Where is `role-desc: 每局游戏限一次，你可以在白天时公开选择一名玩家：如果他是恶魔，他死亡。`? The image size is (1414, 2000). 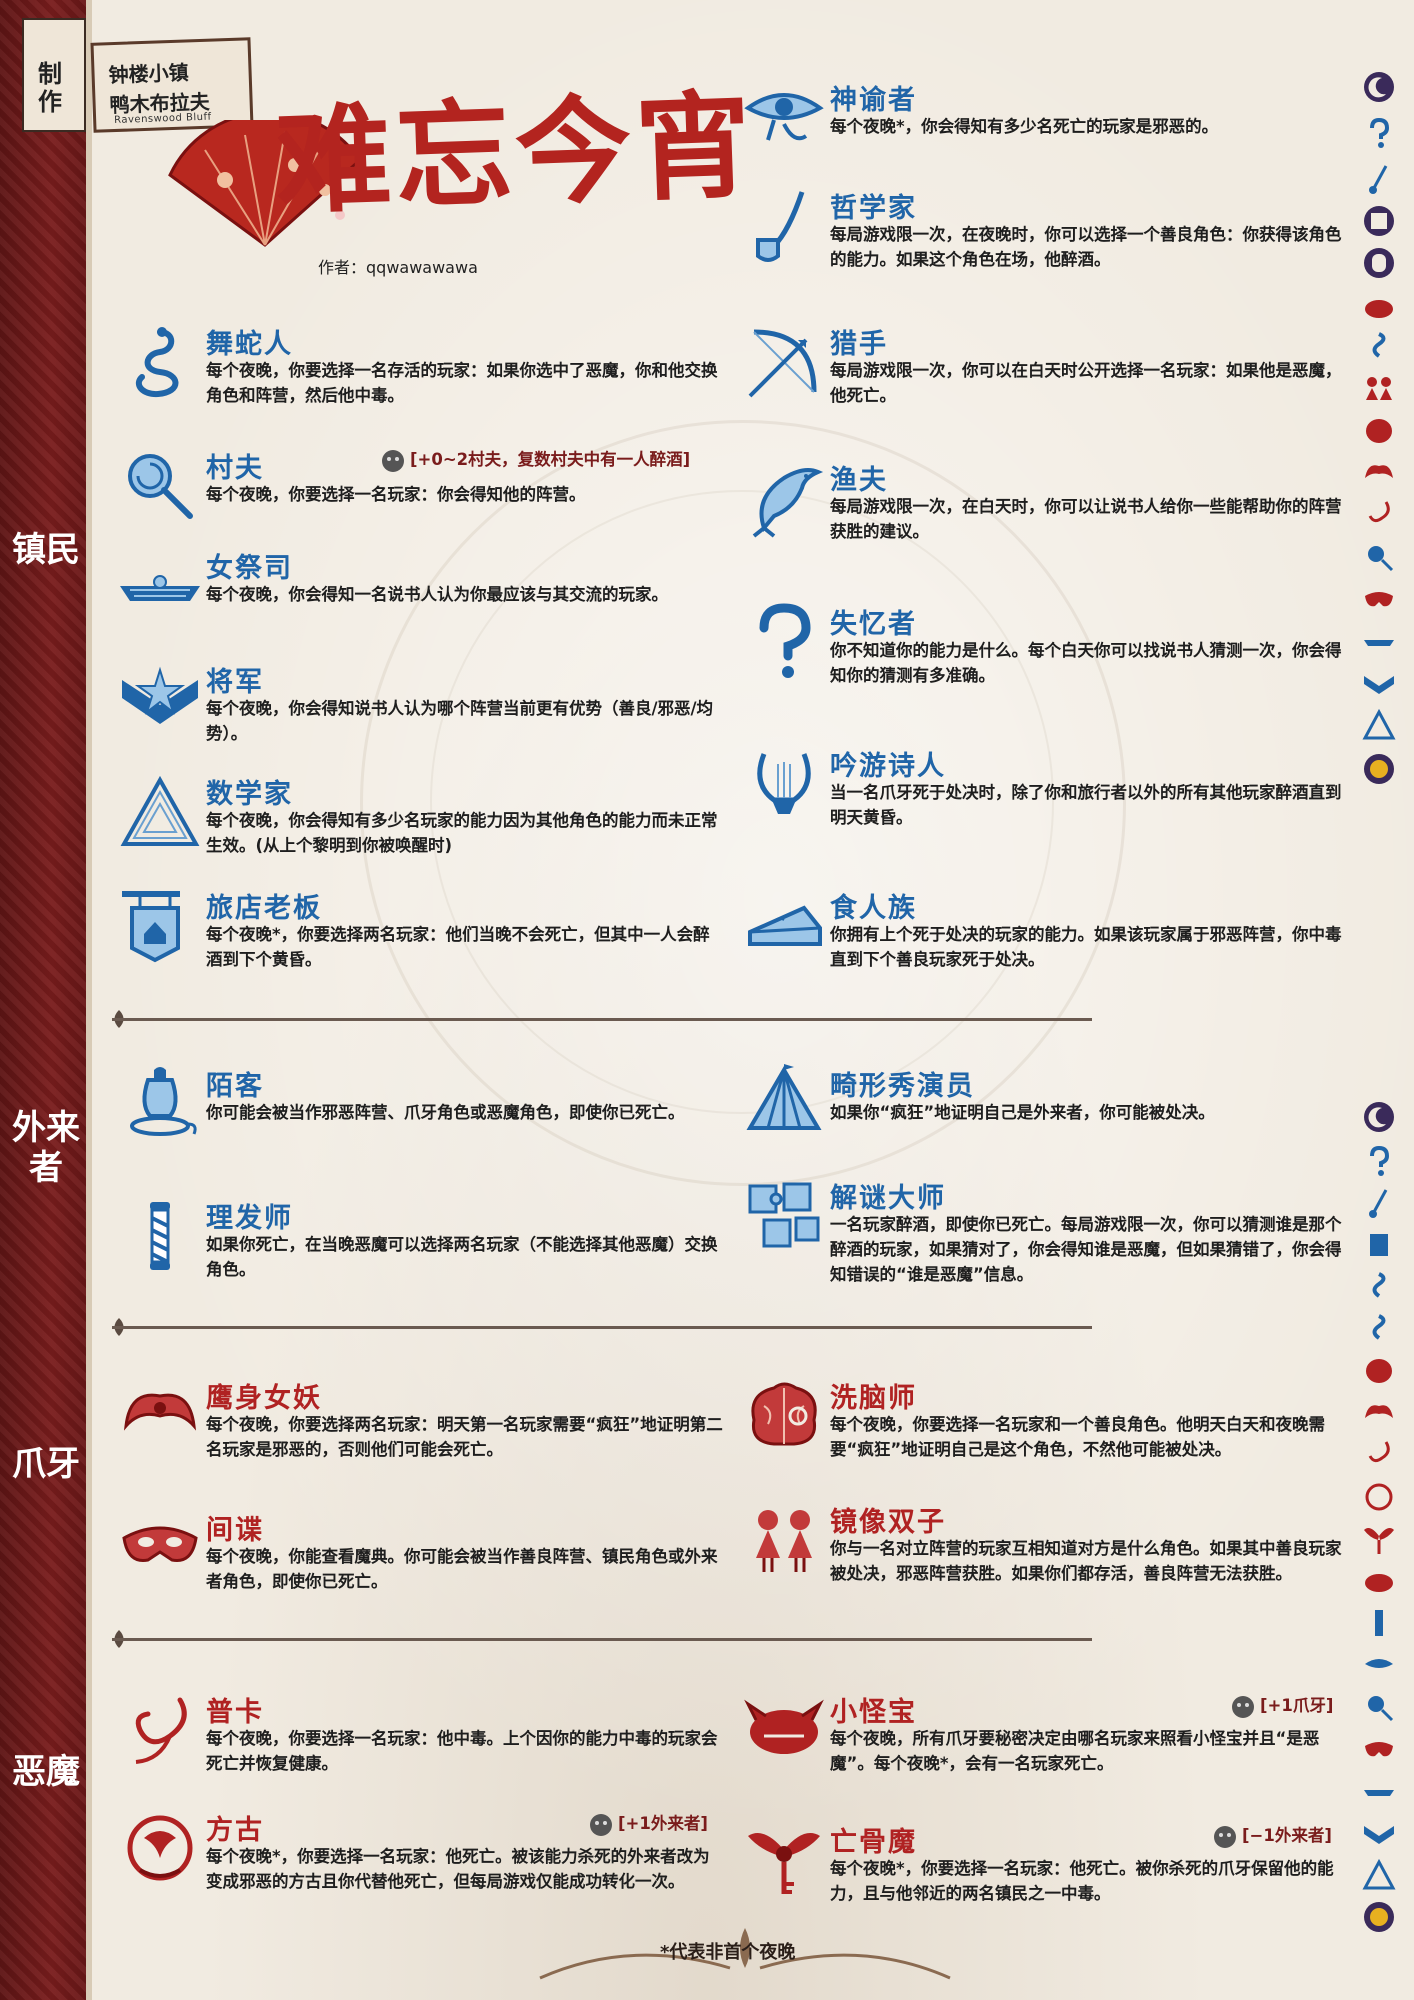
role-desc: 每局游戏限一次，你可以在白天时公开选择一名玩家：如果他是恶魔，他死亡。 is located at coordinates (1086, 383).